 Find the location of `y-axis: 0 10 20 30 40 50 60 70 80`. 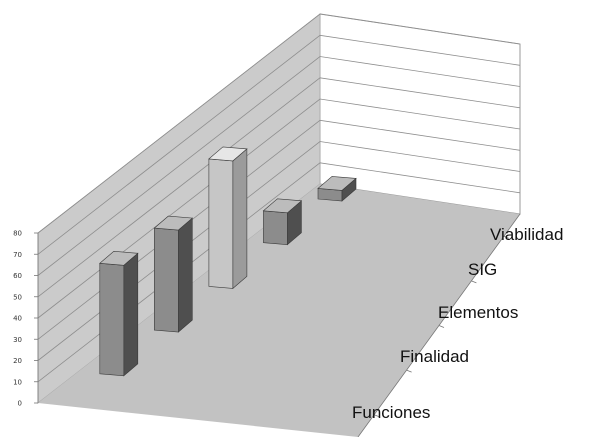

y-axis: 0 10 20 30 40 50 60 70 80 is located at coordinates (26, 319).